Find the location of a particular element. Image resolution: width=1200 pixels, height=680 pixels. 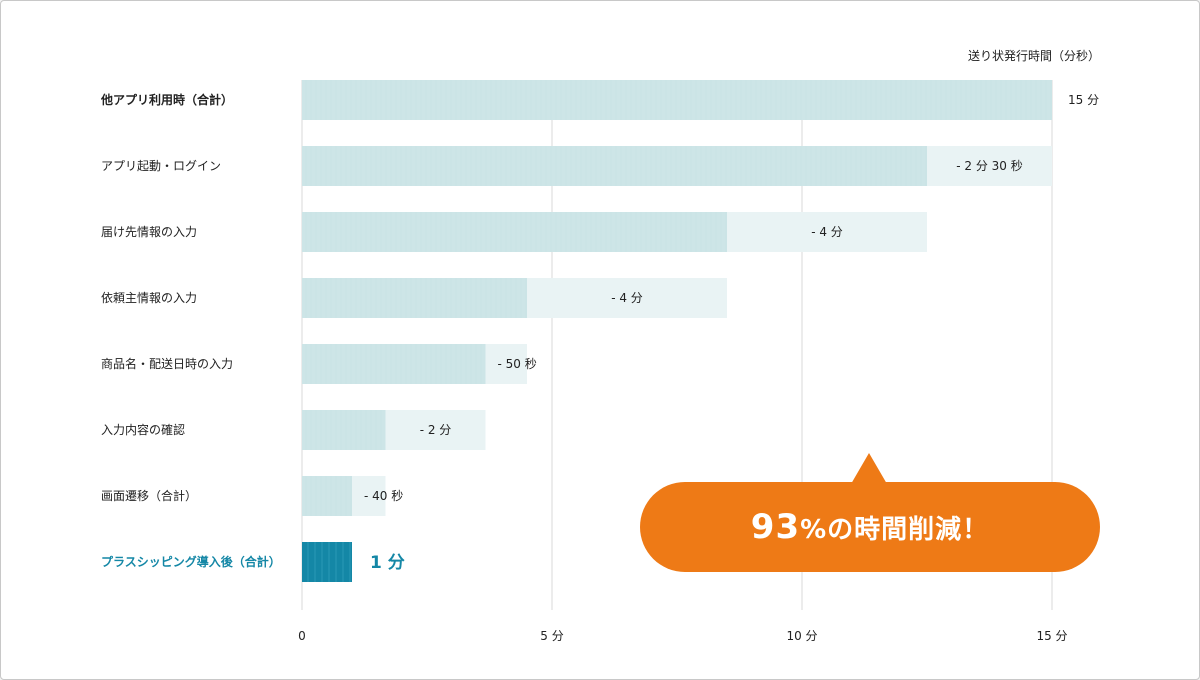

x-tick-label: 10 分 is located at coordinates (801, 636).